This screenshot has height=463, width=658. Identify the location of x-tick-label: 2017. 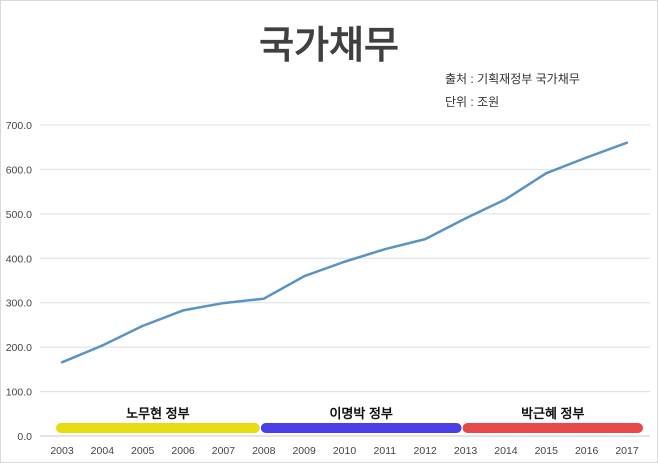
(627, 451).